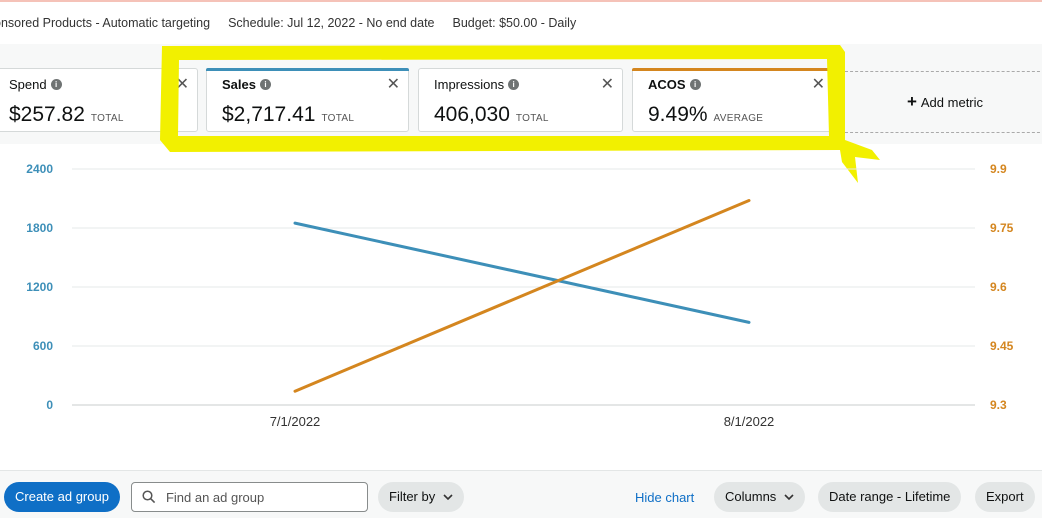 This screenshot has width=1042, height=518. I want to click on export-button: Export, so click(1005, 497).